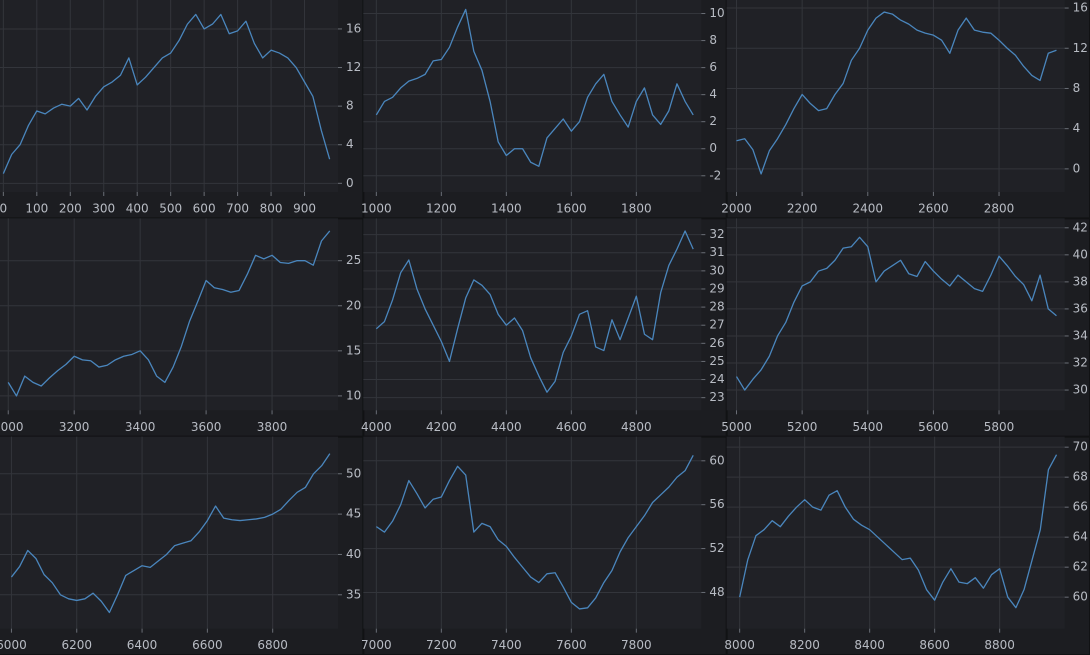 The width and height of the screenshot is (1090, 655). Describe the element at coordinates (170, 209) in the screenshot. I see `x-tick-label: 500` at that location.